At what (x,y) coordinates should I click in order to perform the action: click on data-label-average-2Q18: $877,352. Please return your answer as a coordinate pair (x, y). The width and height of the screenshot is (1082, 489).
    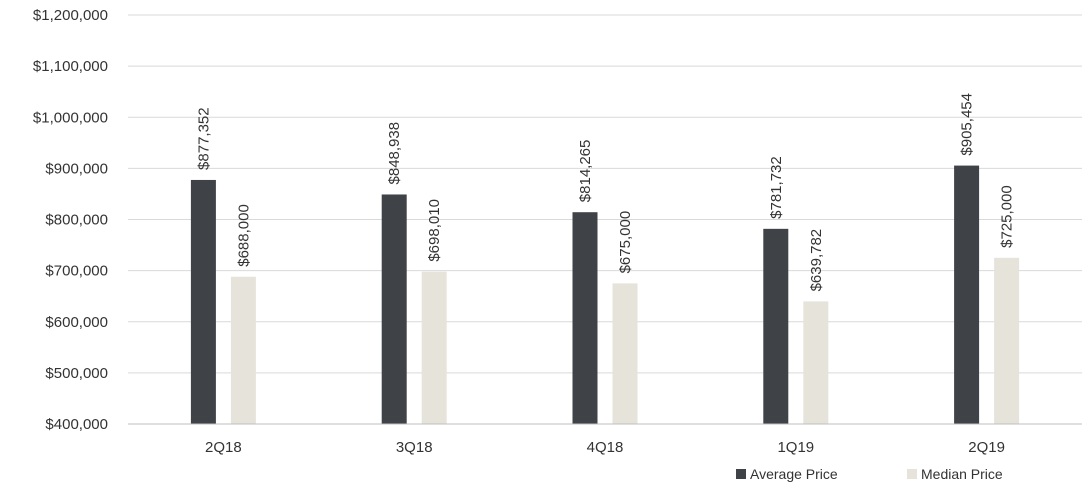
    Looking at the image, I should click on (203, 138).